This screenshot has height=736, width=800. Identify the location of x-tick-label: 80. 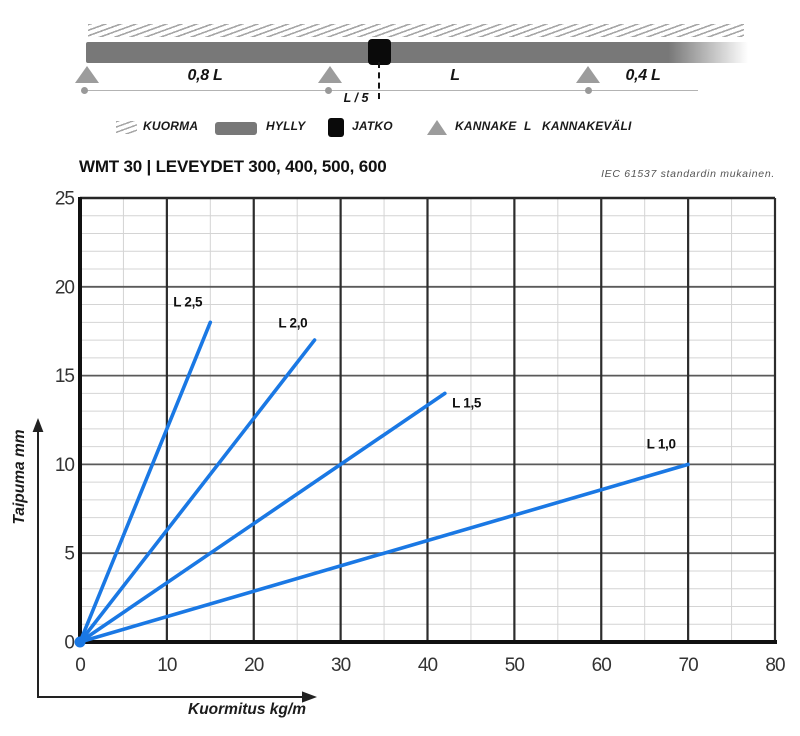
(775, 665).